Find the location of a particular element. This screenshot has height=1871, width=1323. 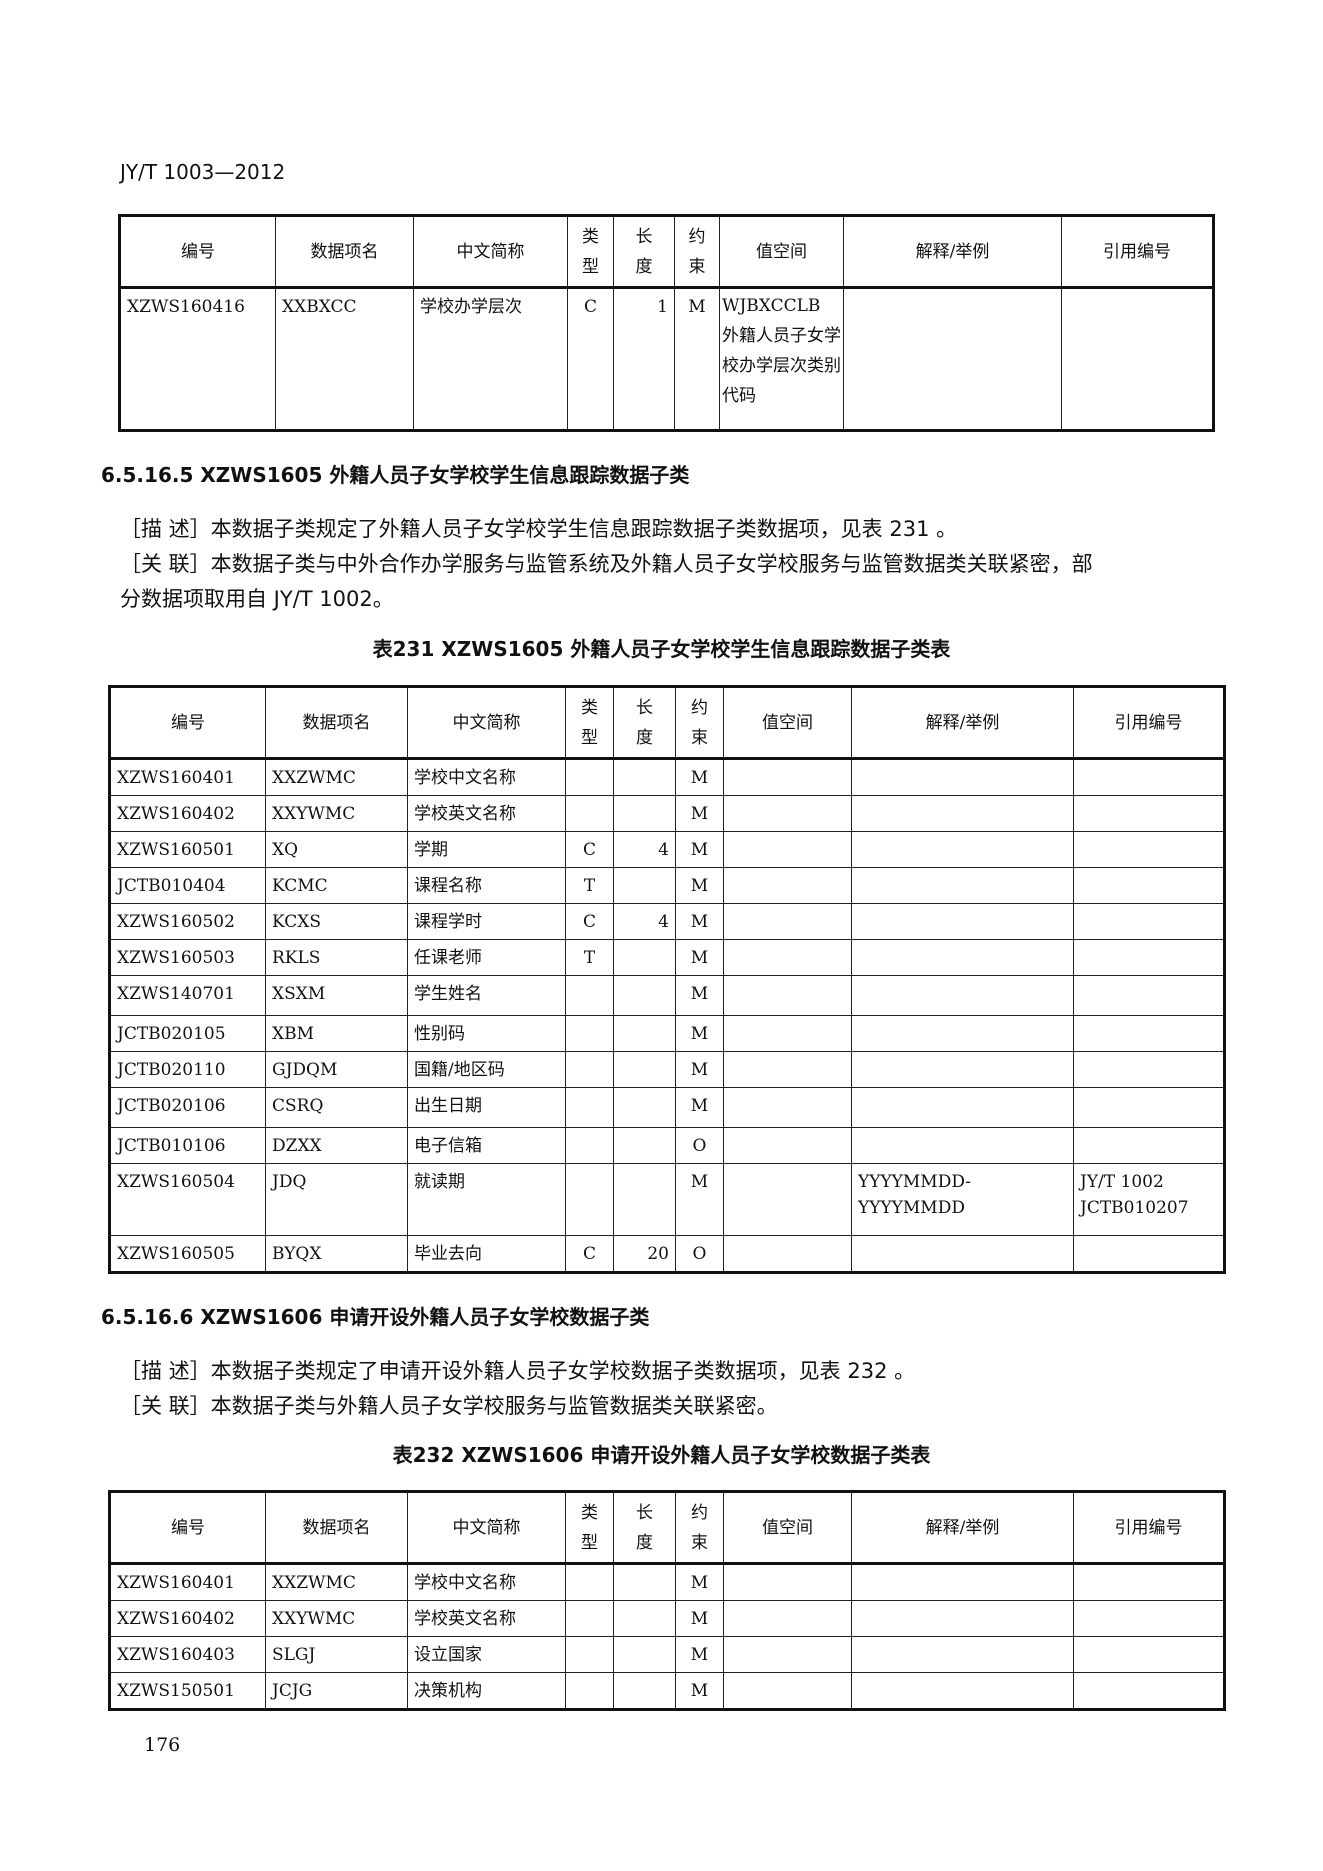

cell-id: JCTB020110 is located at coordinates (187, 1069).